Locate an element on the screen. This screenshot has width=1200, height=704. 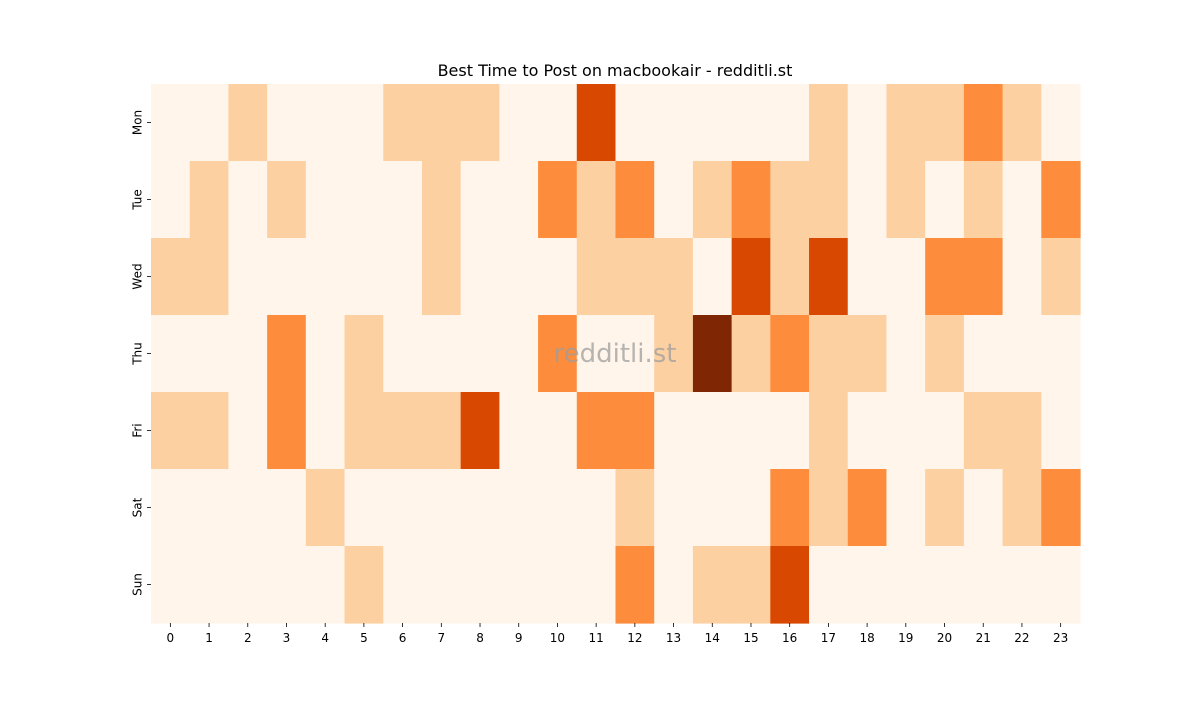
x-tick-label: 4 is located at coordinates (325, 638).